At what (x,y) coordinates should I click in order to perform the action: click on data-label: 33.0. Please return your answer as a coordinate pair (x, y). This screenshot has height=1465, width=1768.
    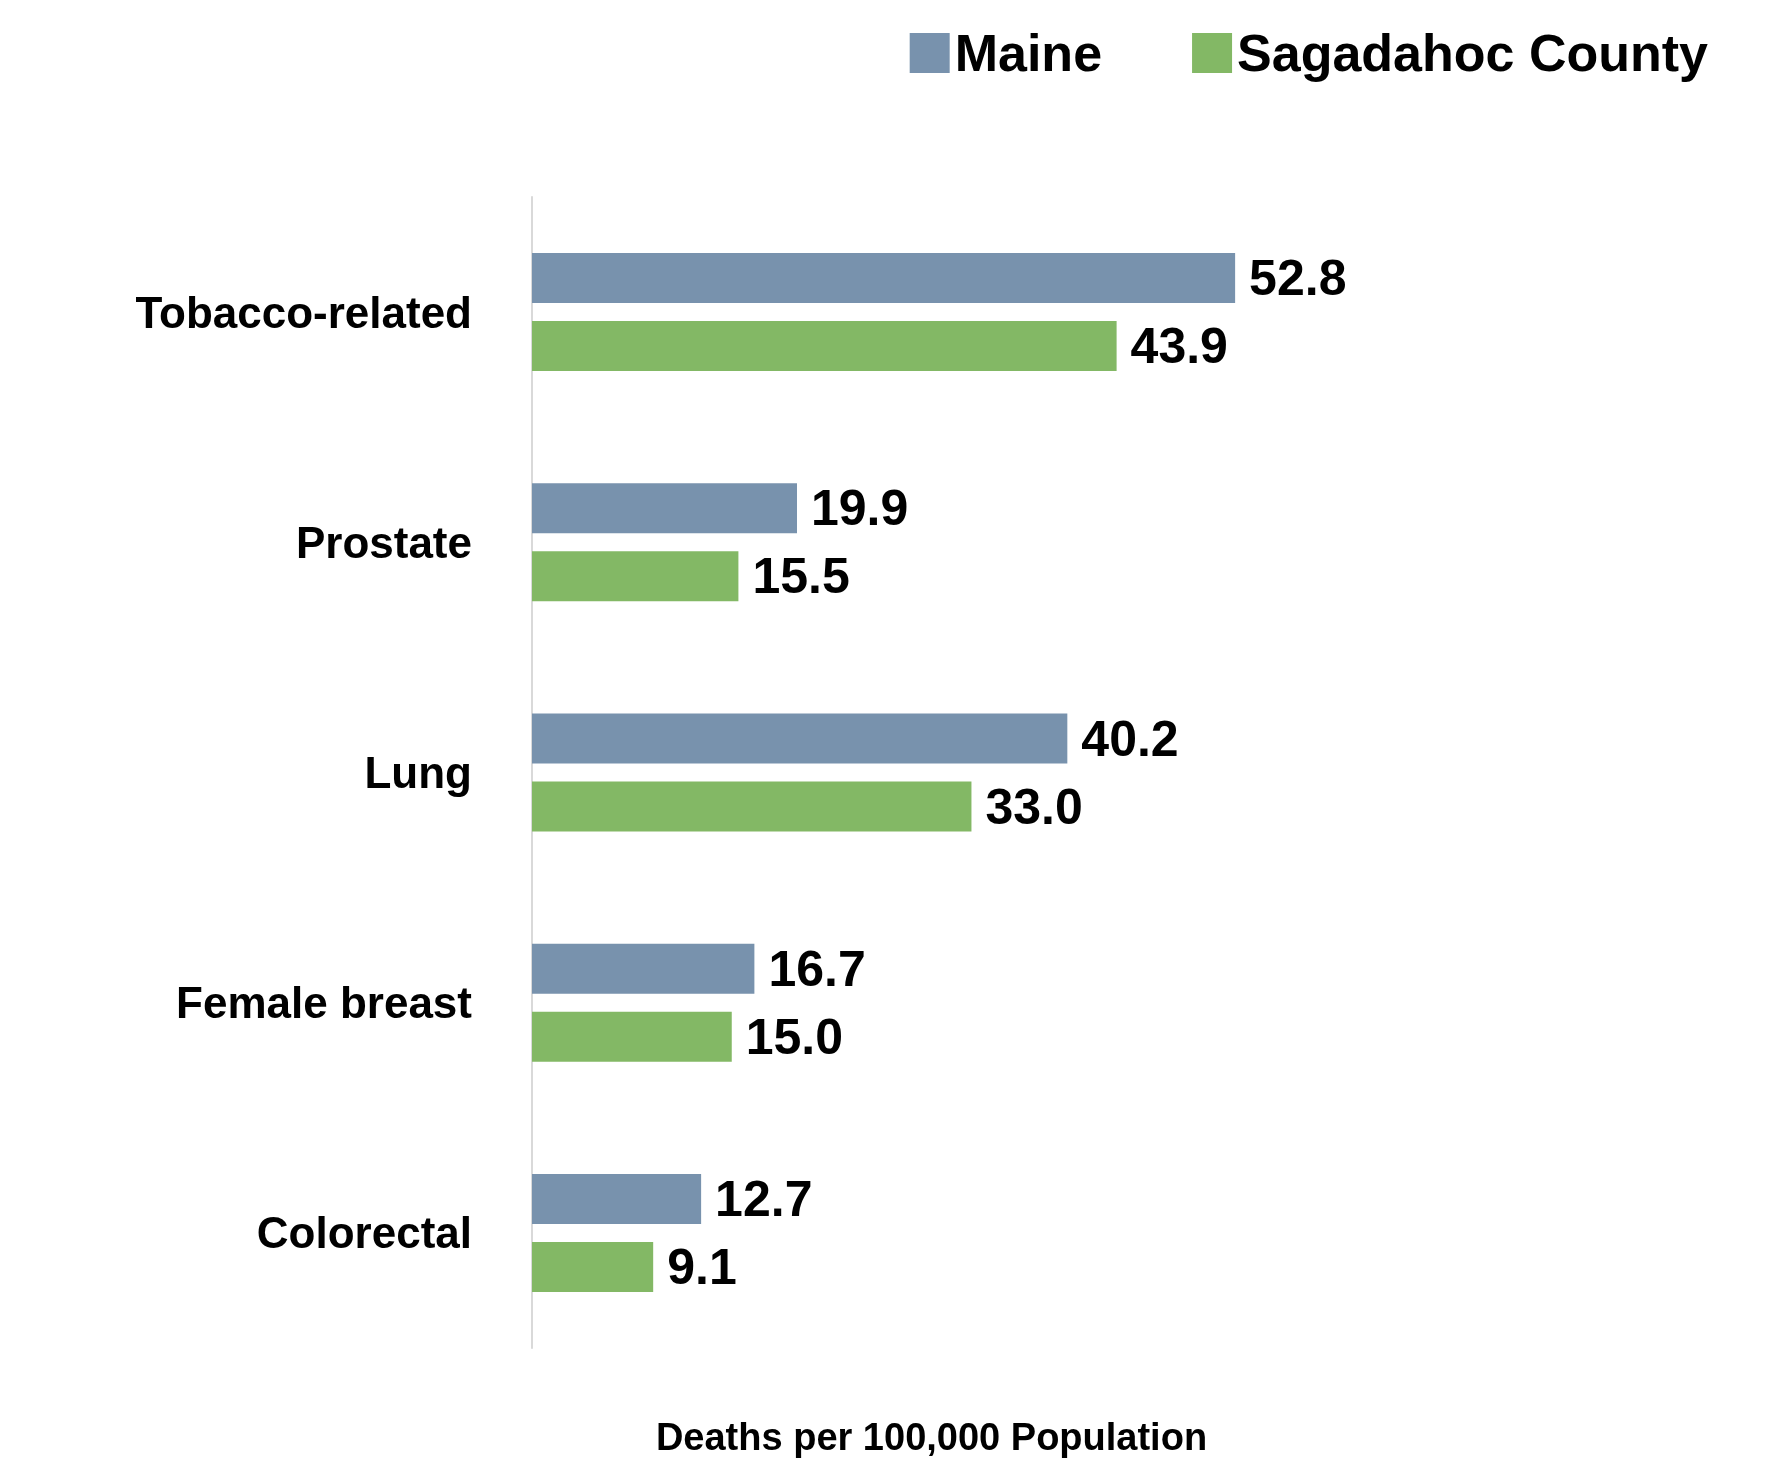
    Looking at the image, I should click on (1034, 806).